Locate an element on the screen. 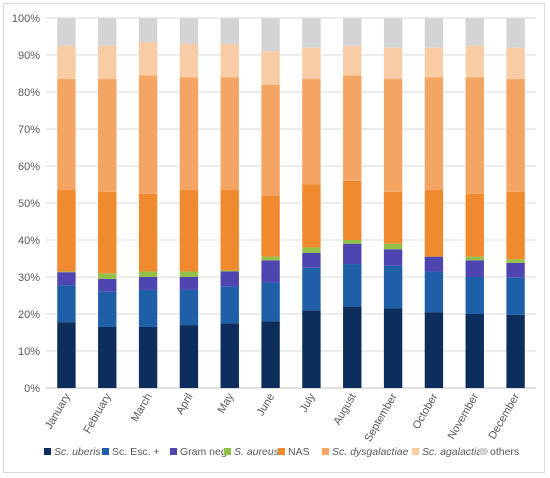 This screenshot has height=478, width=550. bar-segment-sc-agalactiae-april is located at coordinates (189, 60).